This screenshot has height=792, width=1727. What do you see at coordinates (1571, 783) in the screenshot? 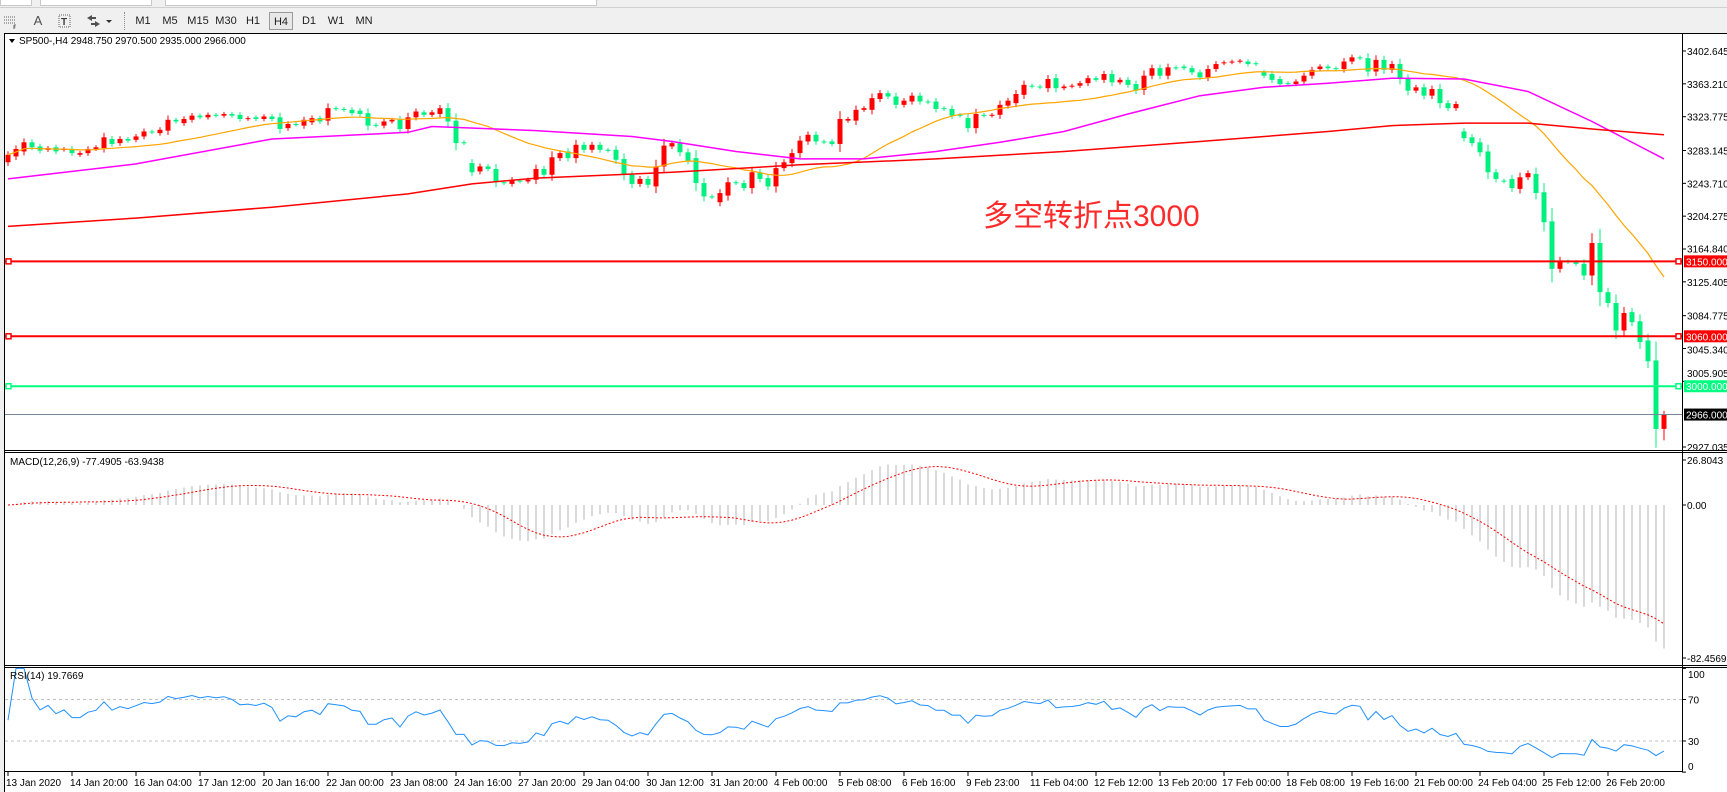
I see `time-label: 25 Feb 12:00` at bounding box center [1571, 783].